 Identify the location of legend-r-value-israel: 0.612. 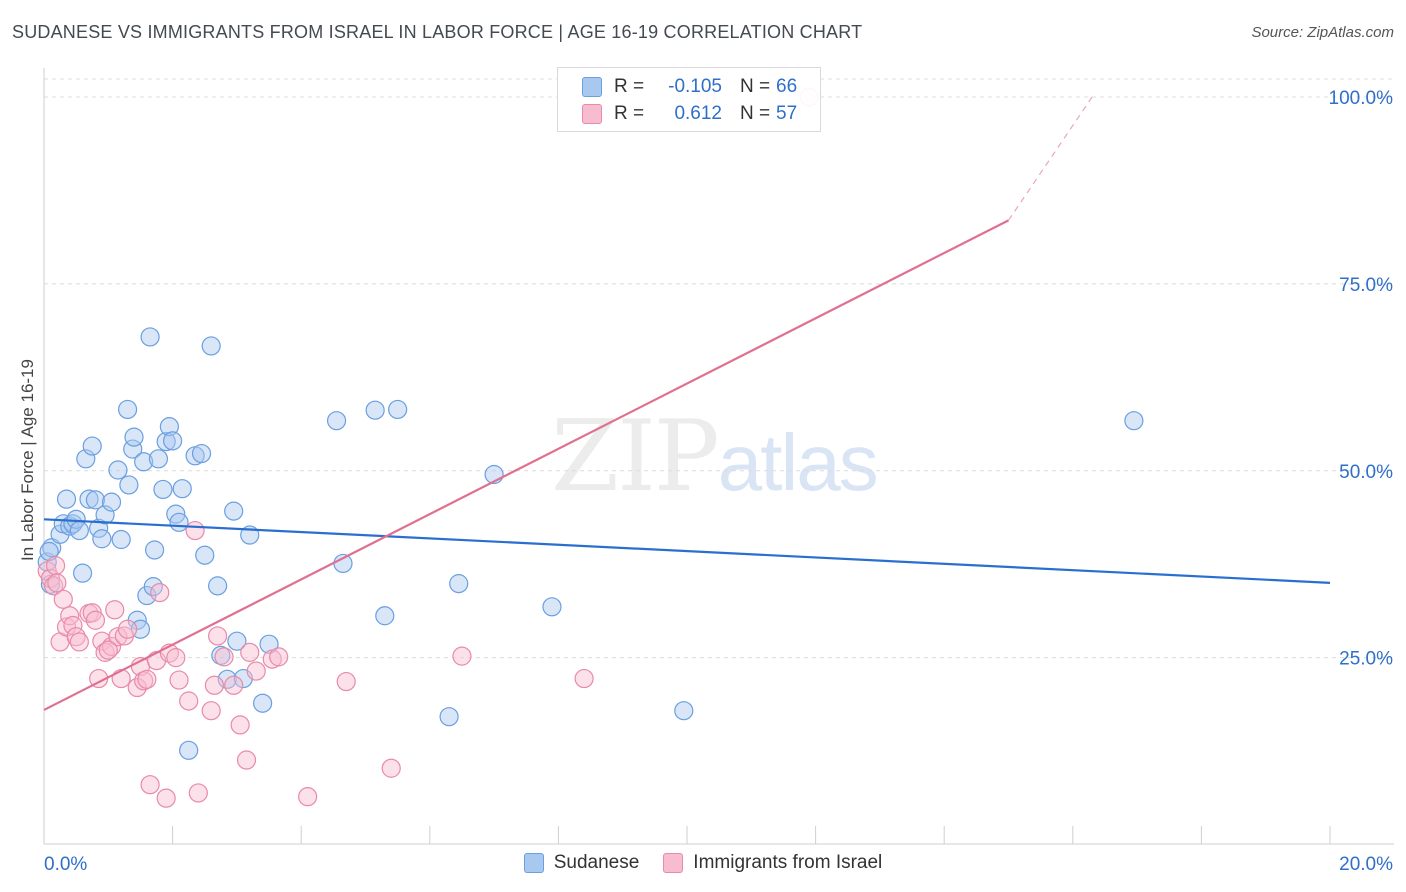
(698, 113).